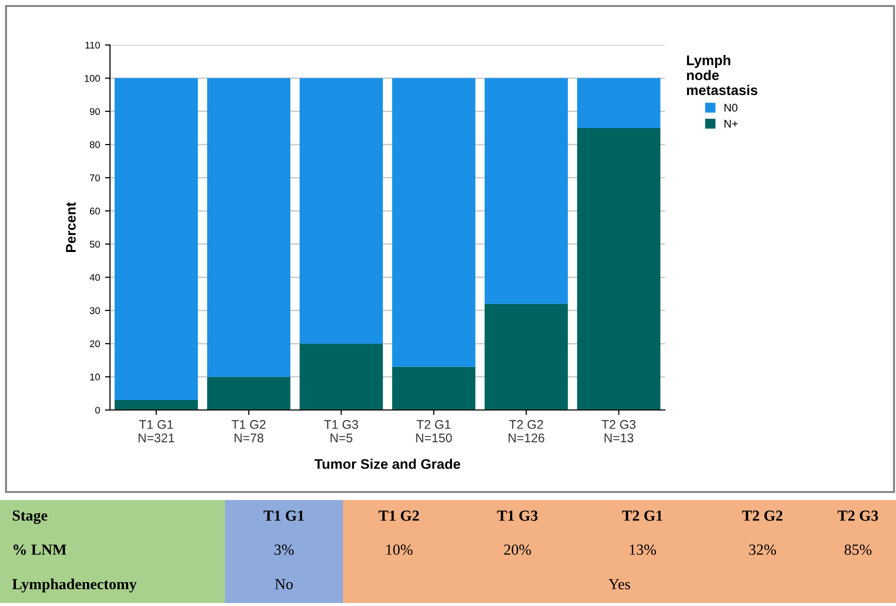 The height and width of the screenshot is (606, 896). I want to click on y-axis-title: Percent, so click(71, 227).